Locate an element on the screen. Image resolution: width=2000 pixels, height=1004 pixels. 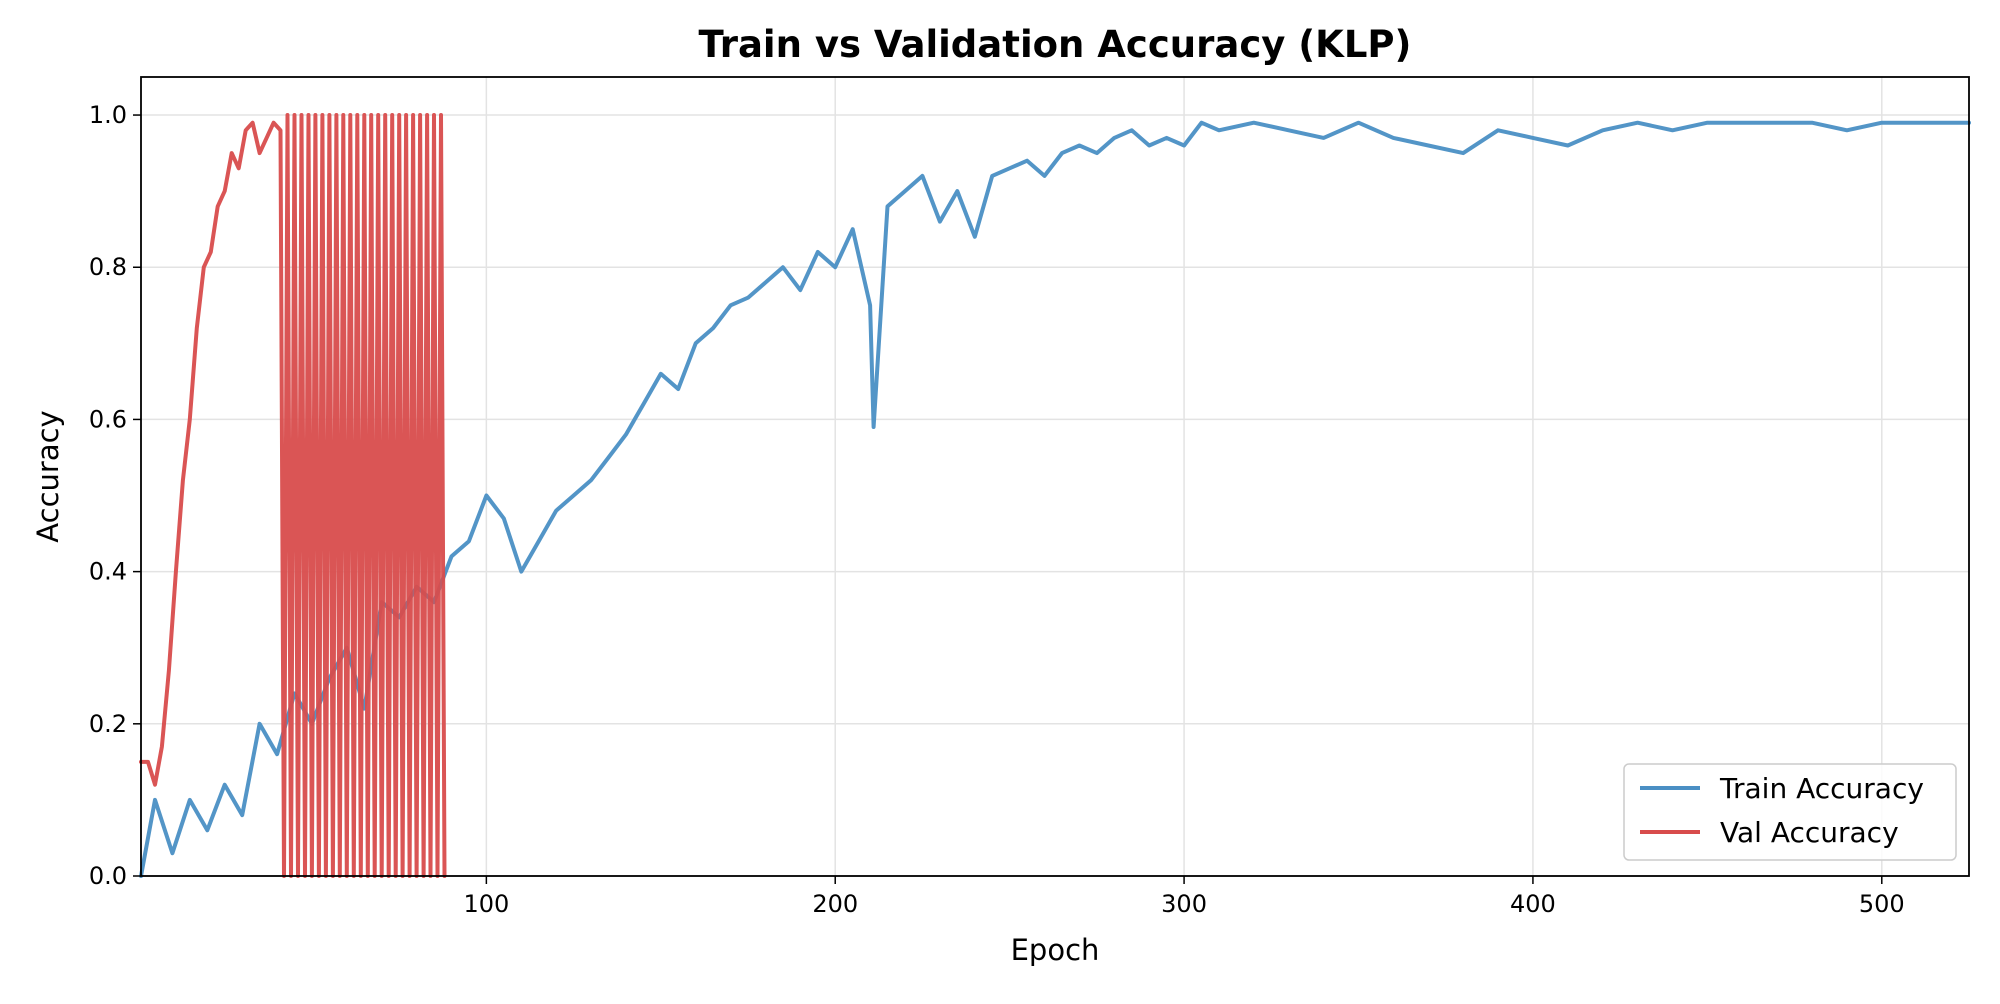
legend: Train Accuracy Val Accuracy is located at coordinates (1790, 812).